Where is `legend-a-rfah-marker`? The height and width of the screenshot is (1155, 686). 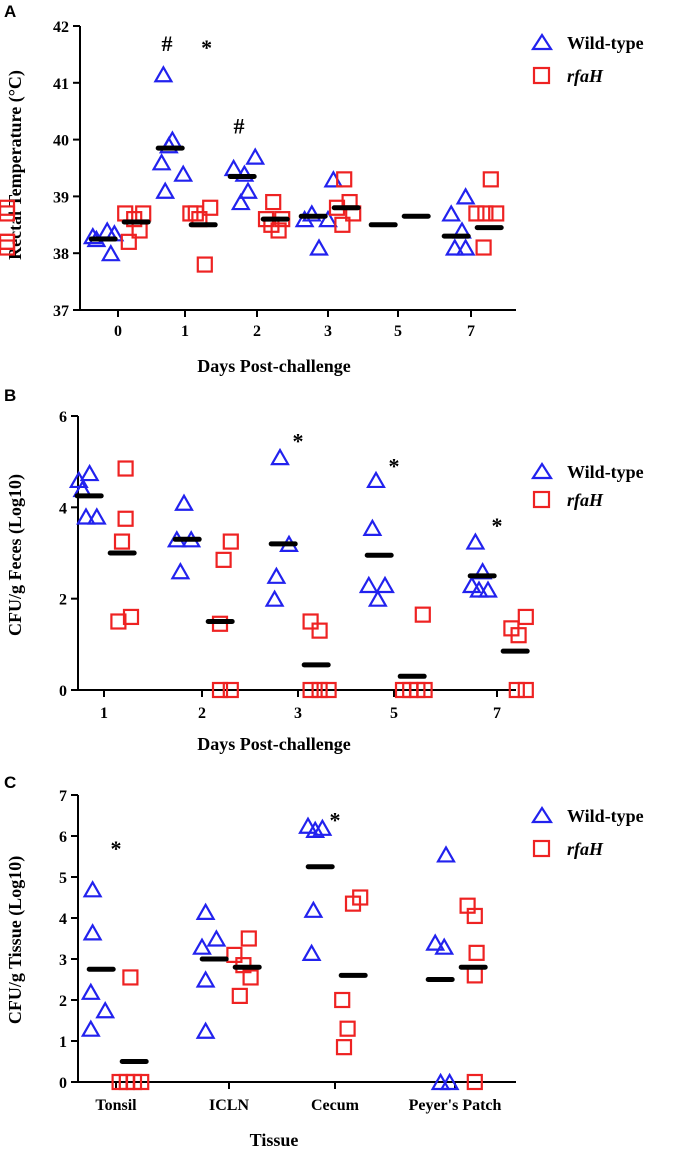 legend-a-rfah-marker is located at coordinates (541, 75).